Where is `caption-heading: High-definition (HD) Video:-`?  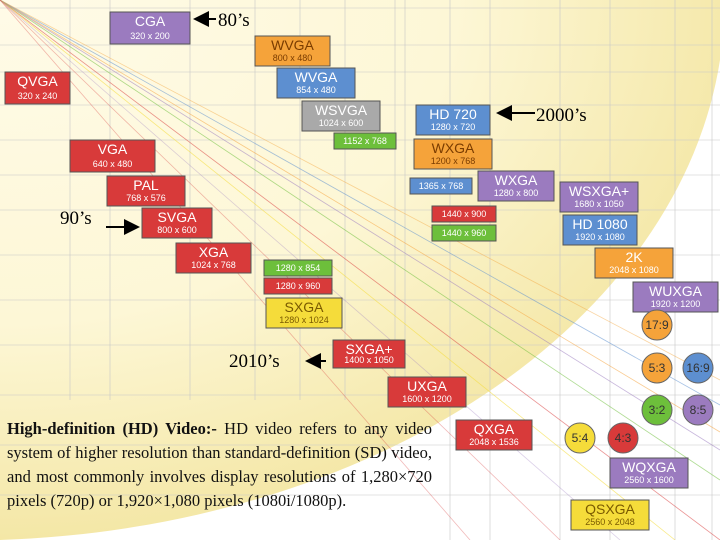 caption-heading: High-definition (HD) Video:- is located at coordinates (112, 428).